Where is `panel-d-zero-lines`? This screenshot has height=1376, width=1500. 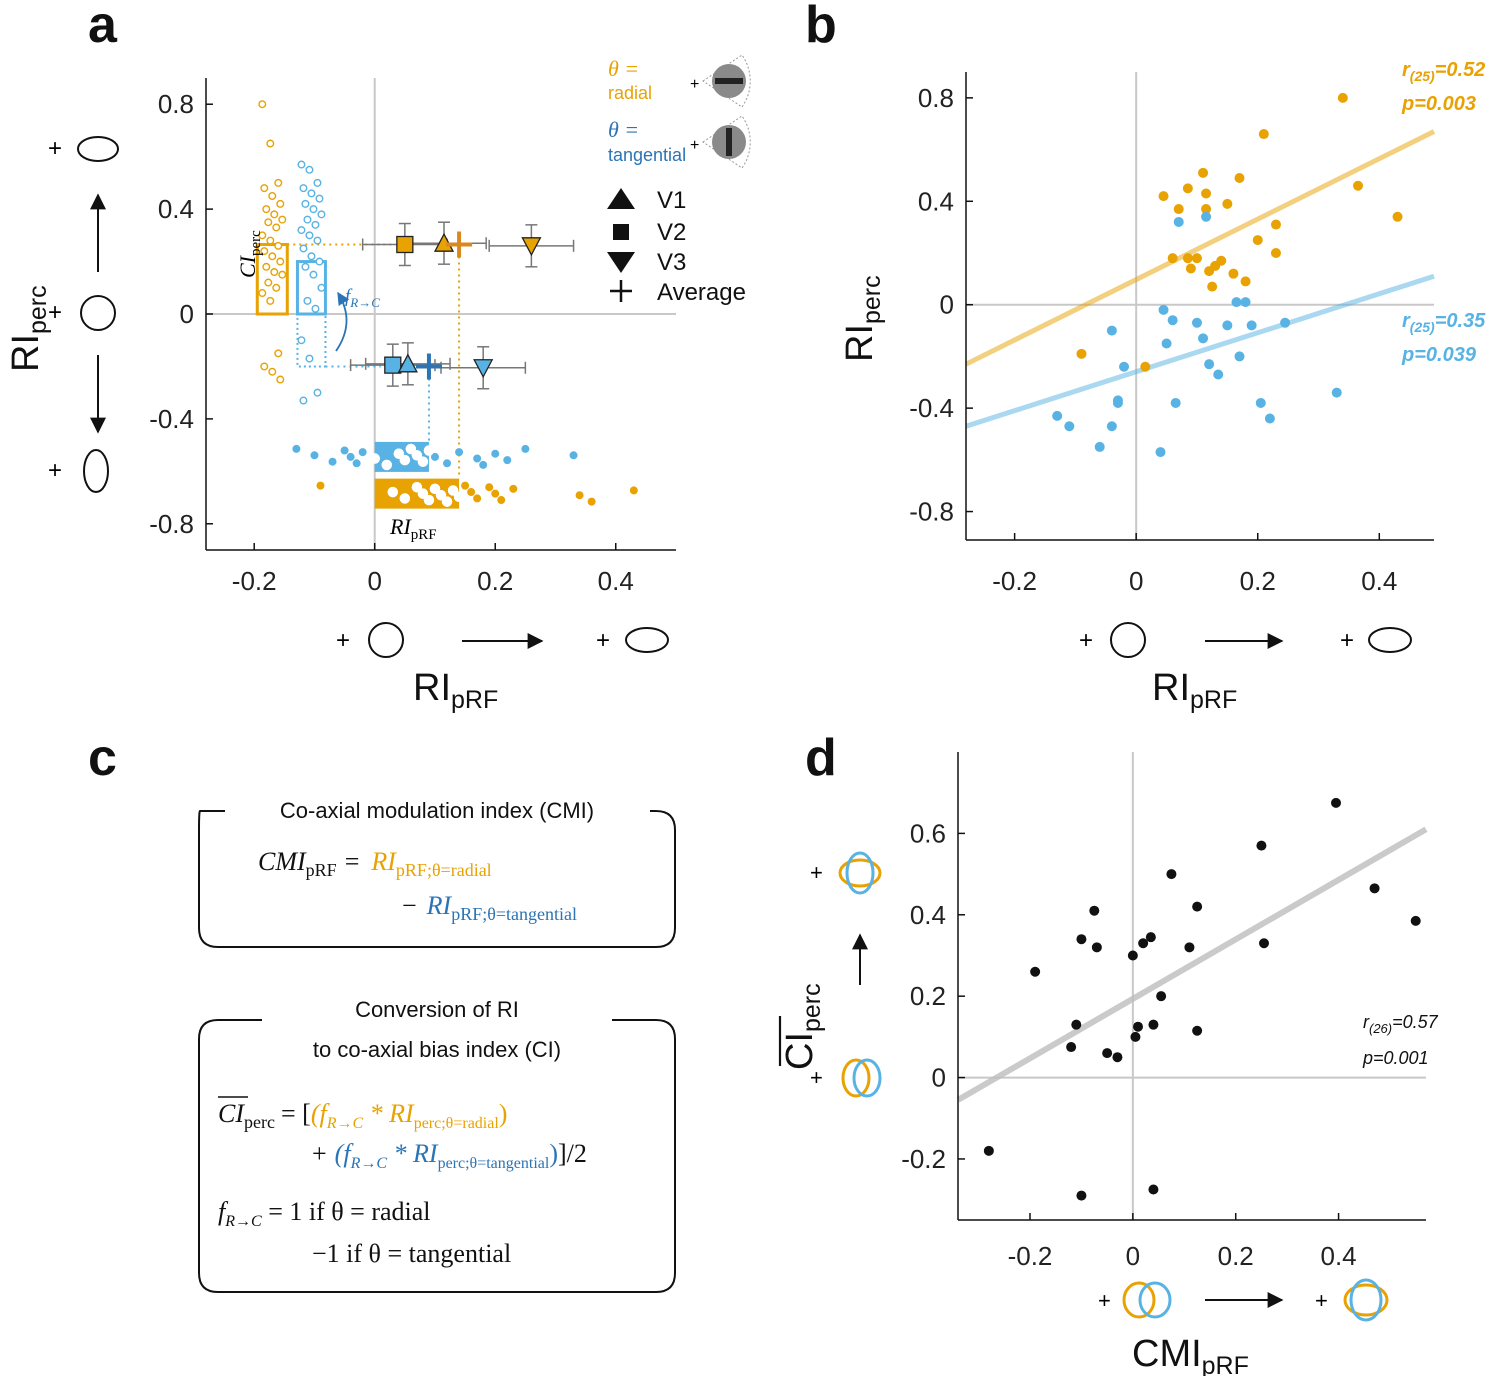 panel-d-zero-lines is located at coordinates (1192, 986).